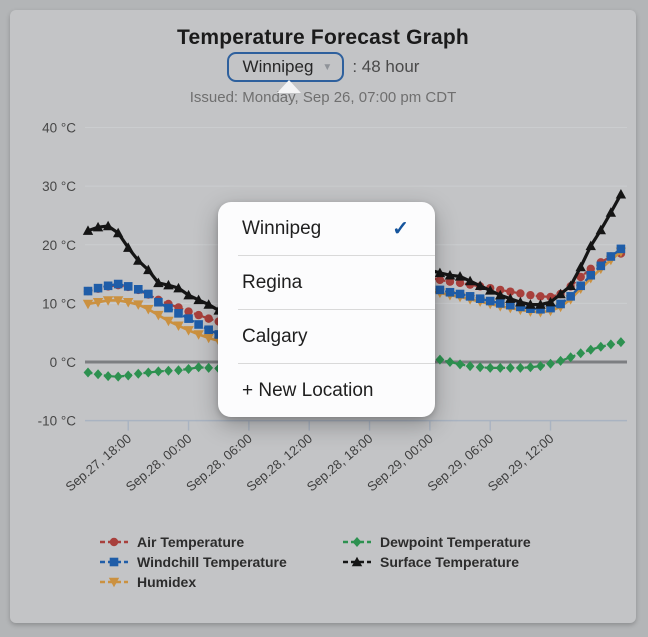  I want to click on dewpoint-temperature-marker-icon, so click(357, 541).